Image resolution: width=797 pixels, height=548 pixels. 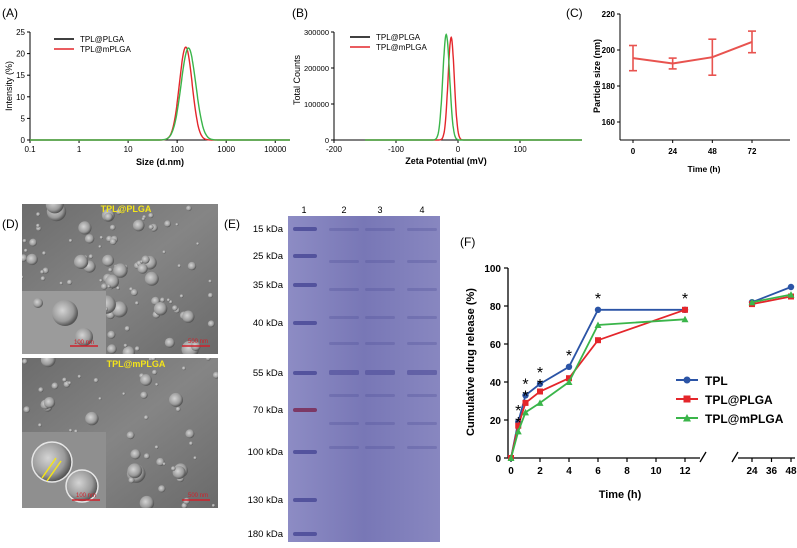 What do you see at coordinates (771, 295) in the screenshot?
I see `chart-f-series-tpl-line` at bounding box center [771, 295].